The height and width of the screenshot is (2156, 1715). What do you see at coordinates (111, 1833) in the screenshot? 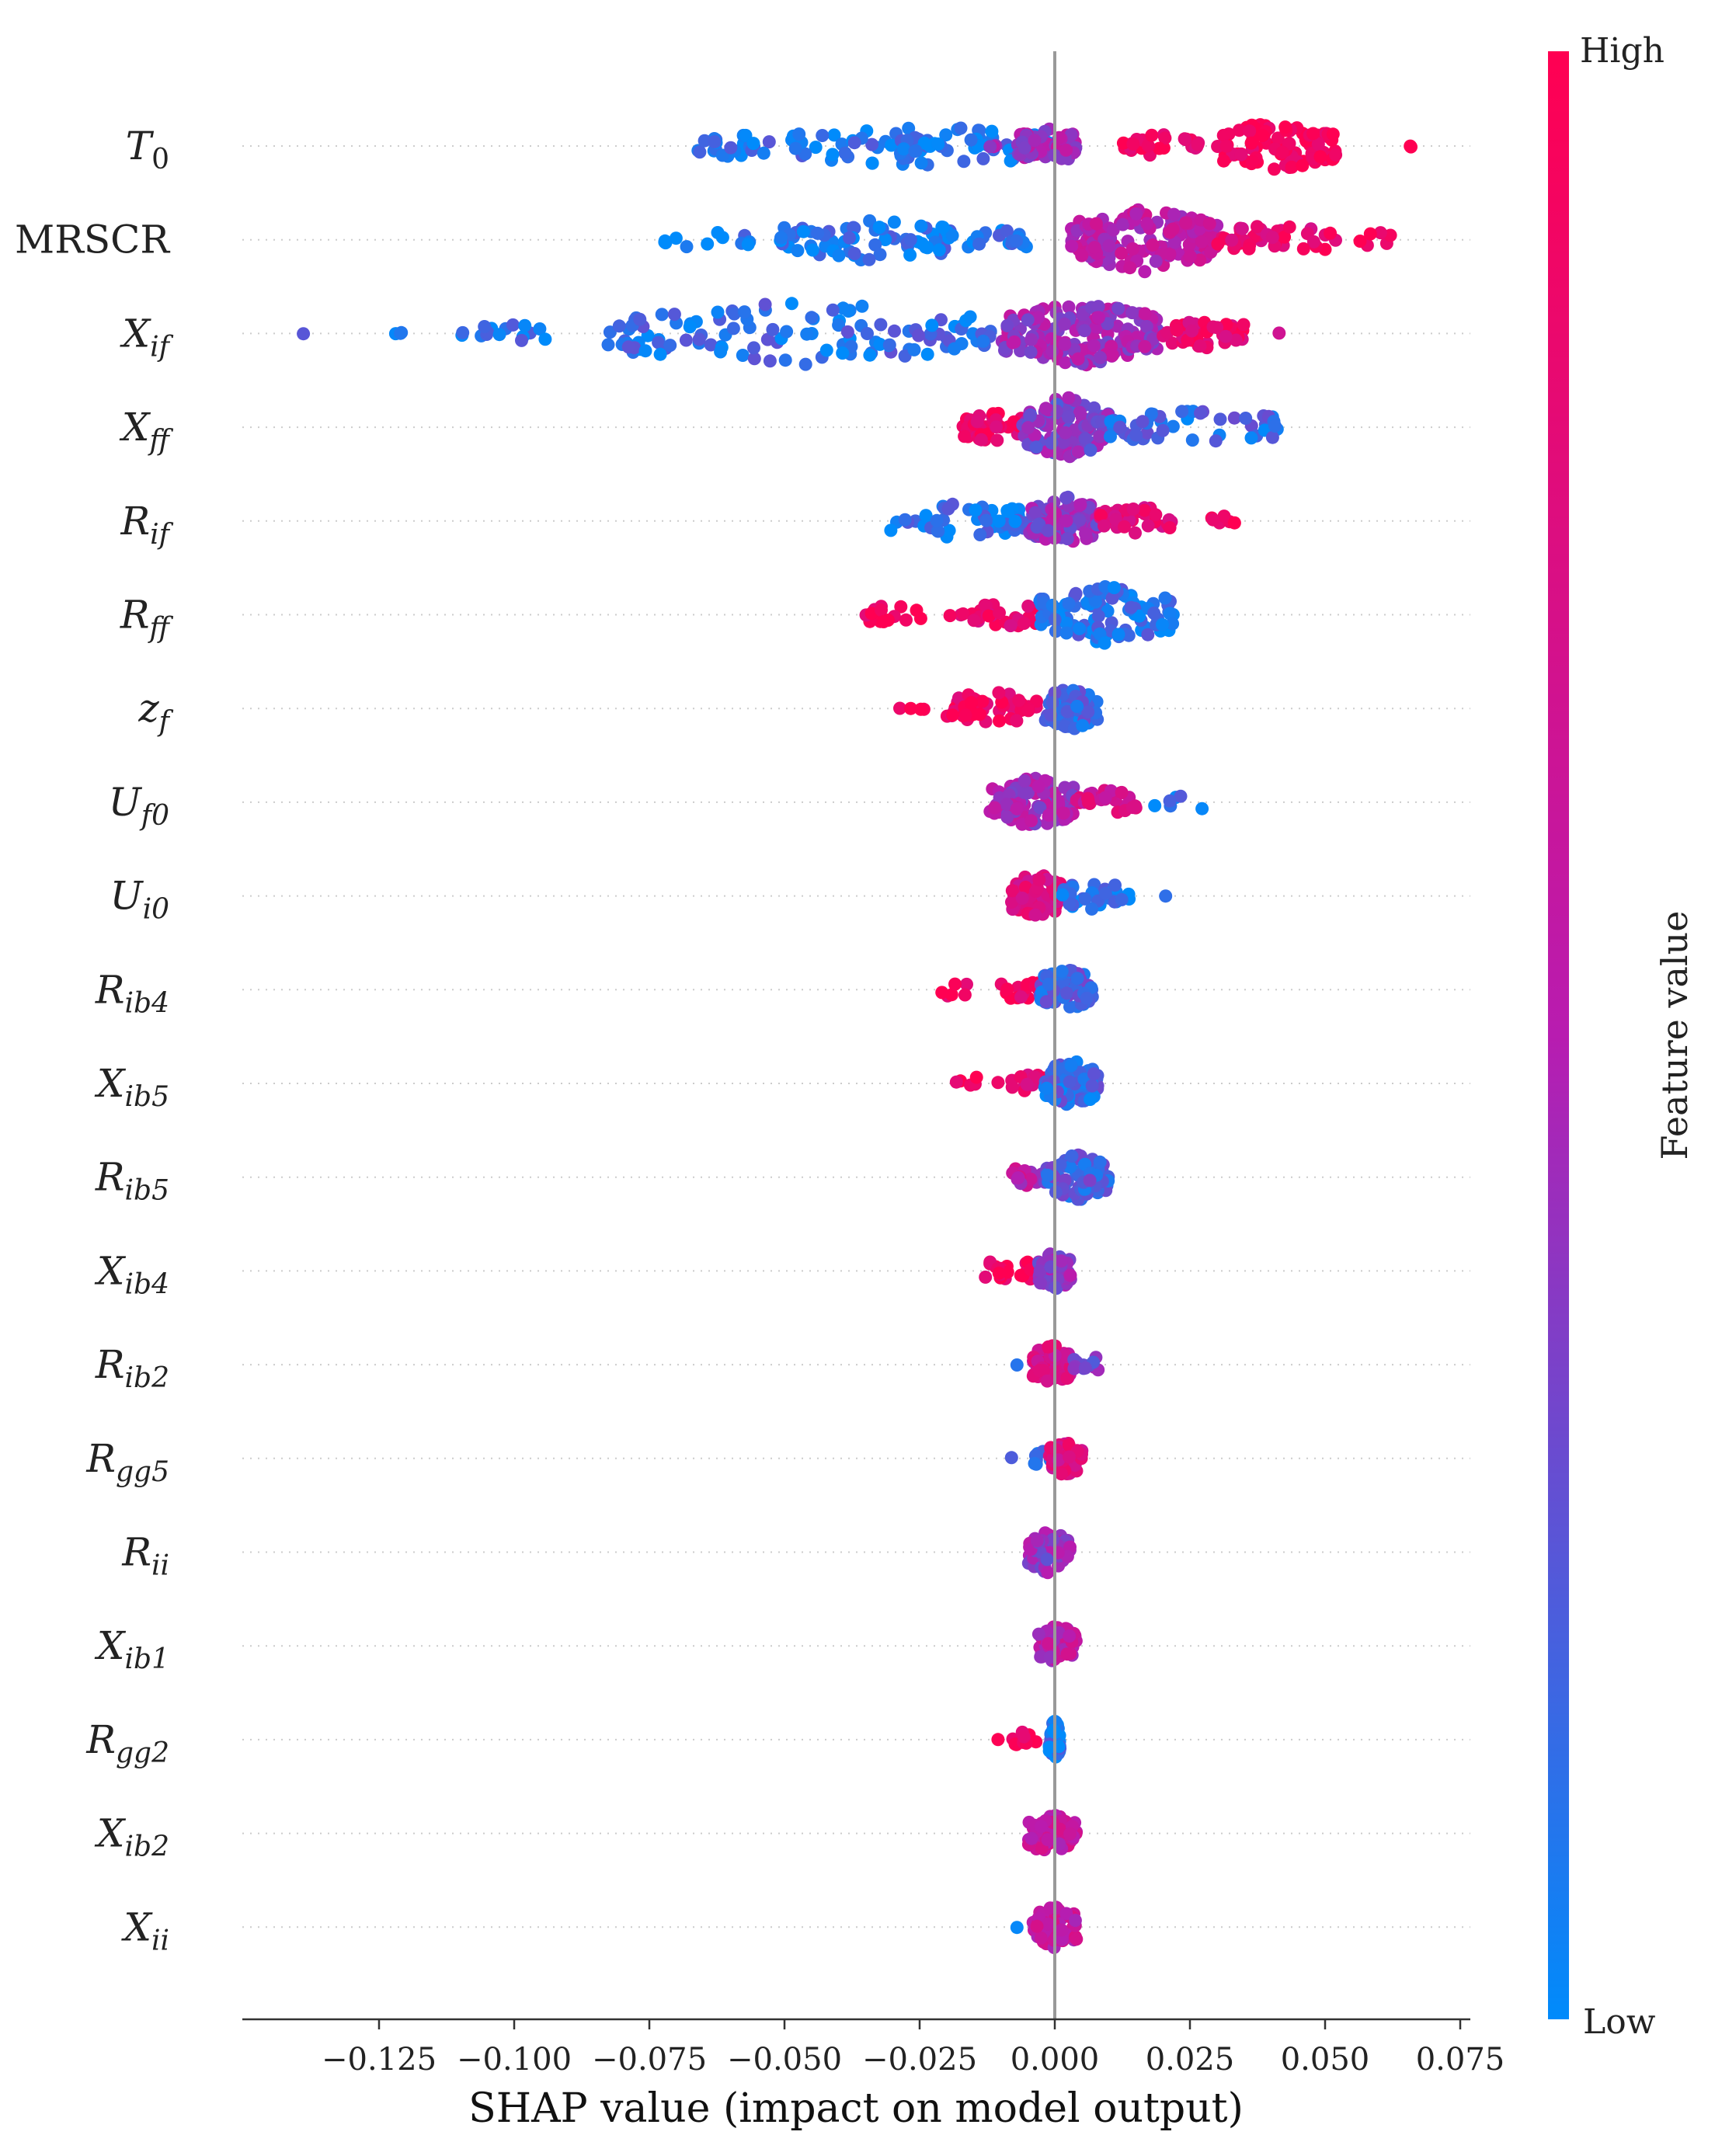
I see `feature-label-base: X` at bounding box center [111, 1833].